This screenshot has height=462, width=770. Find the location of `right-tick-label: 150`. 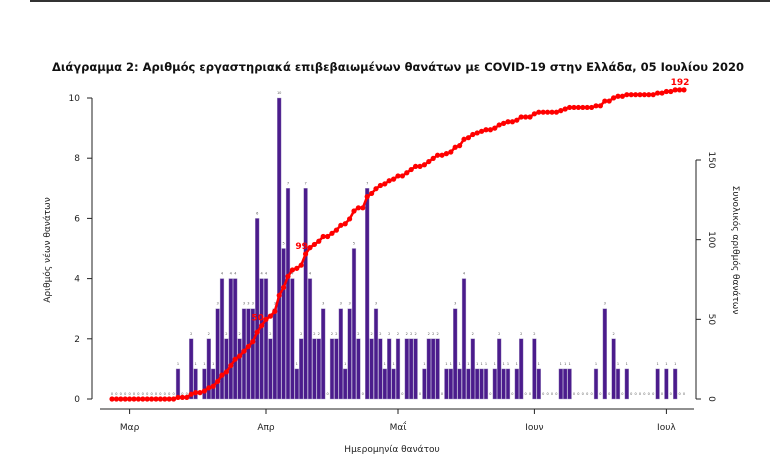

right-tick-label: 150 is located at coordinates (711, 159).